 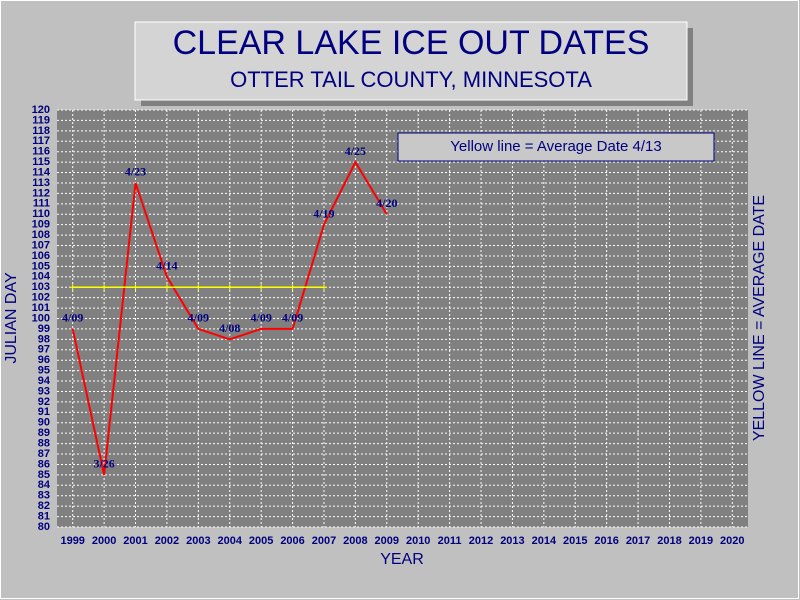 I want to click on y-tick-label: 93, so click(x=44, y=391).